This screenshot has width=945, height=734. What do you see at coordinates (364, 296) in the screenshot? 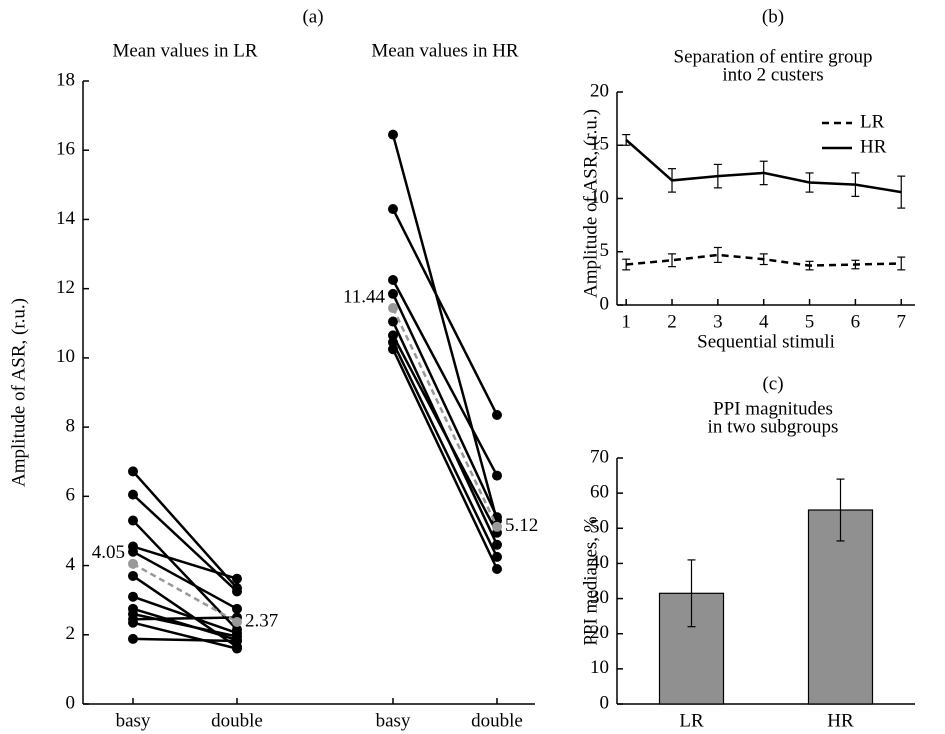
I see `mean-label: 11.44` at bounding box center [364, 296].